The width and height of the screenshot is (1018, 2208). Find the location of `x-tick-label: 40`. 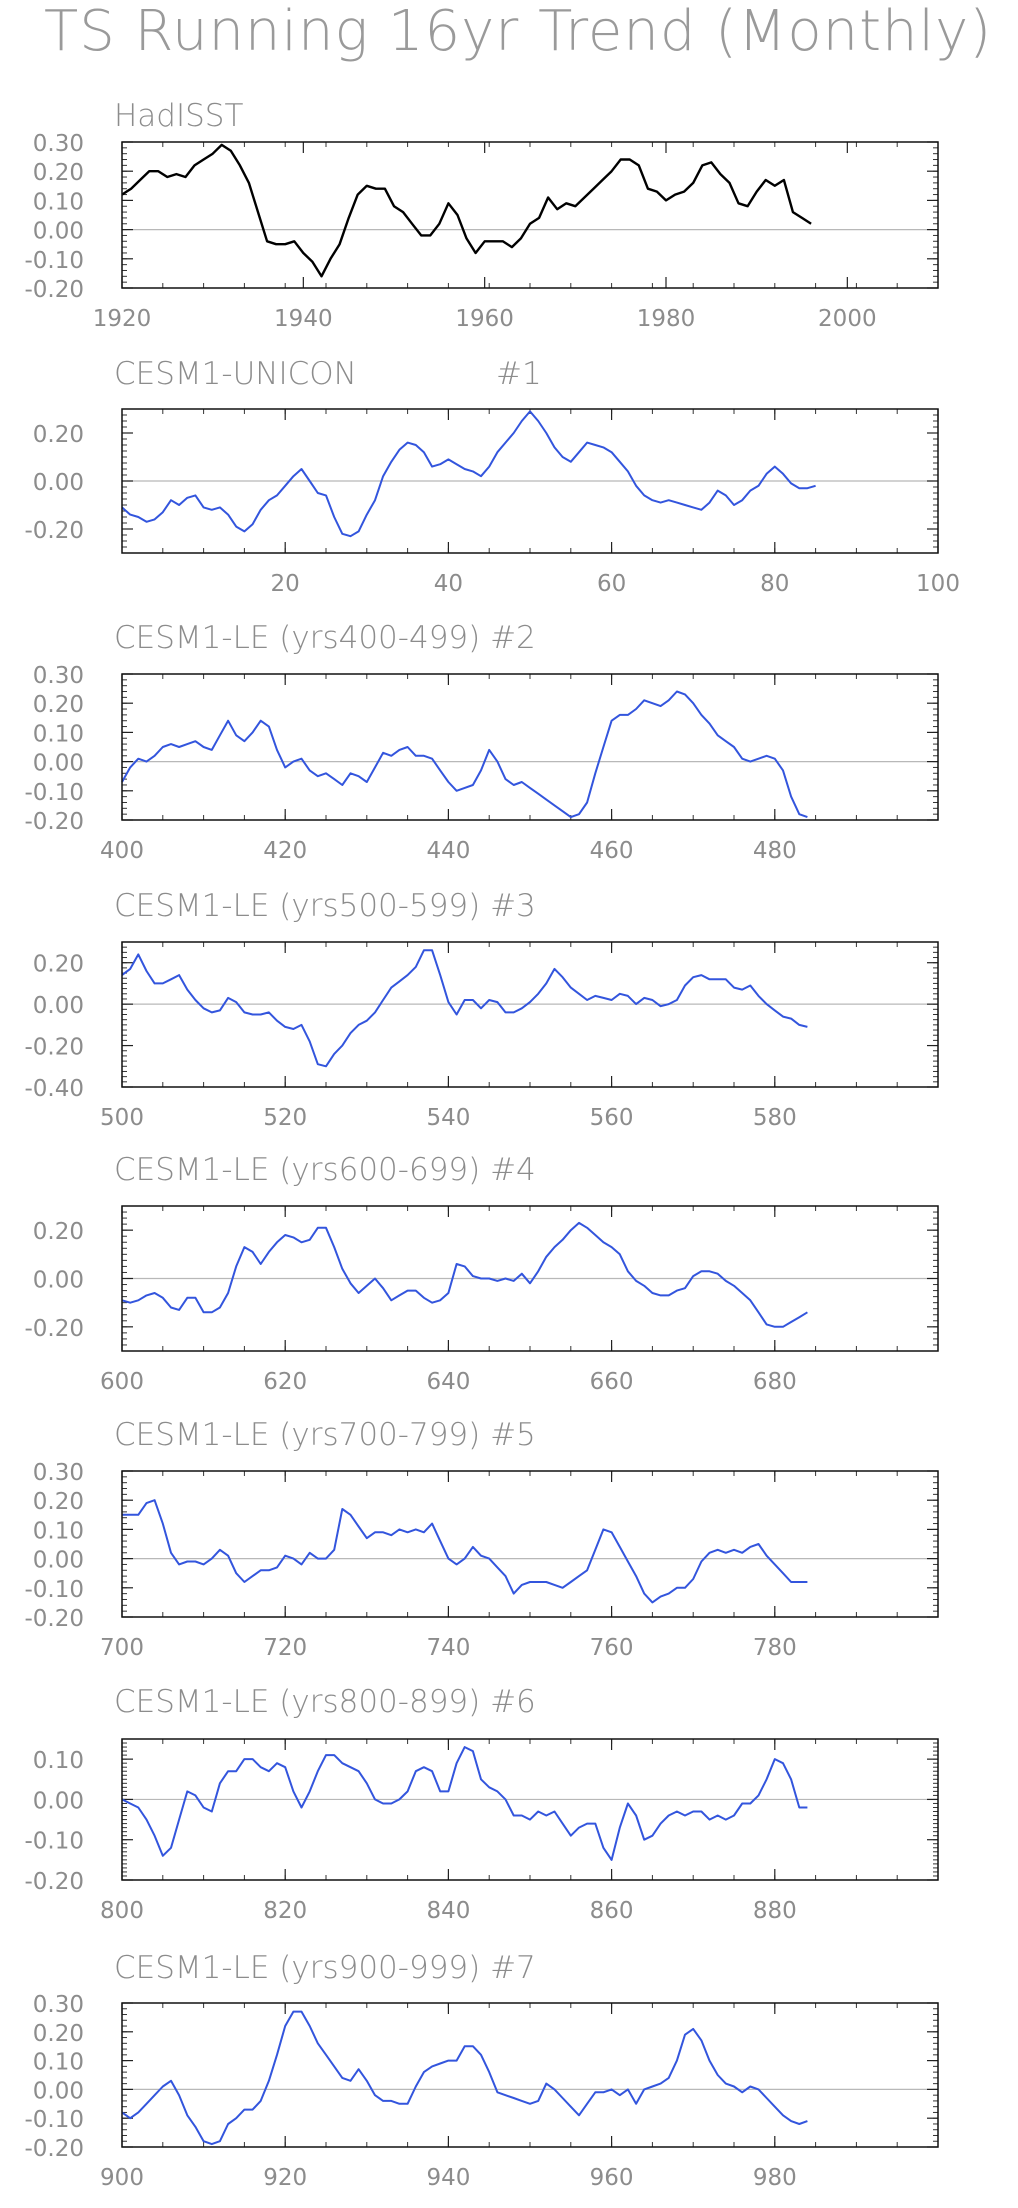

x-tick-label: 40 is located at coordinates (448, 584).